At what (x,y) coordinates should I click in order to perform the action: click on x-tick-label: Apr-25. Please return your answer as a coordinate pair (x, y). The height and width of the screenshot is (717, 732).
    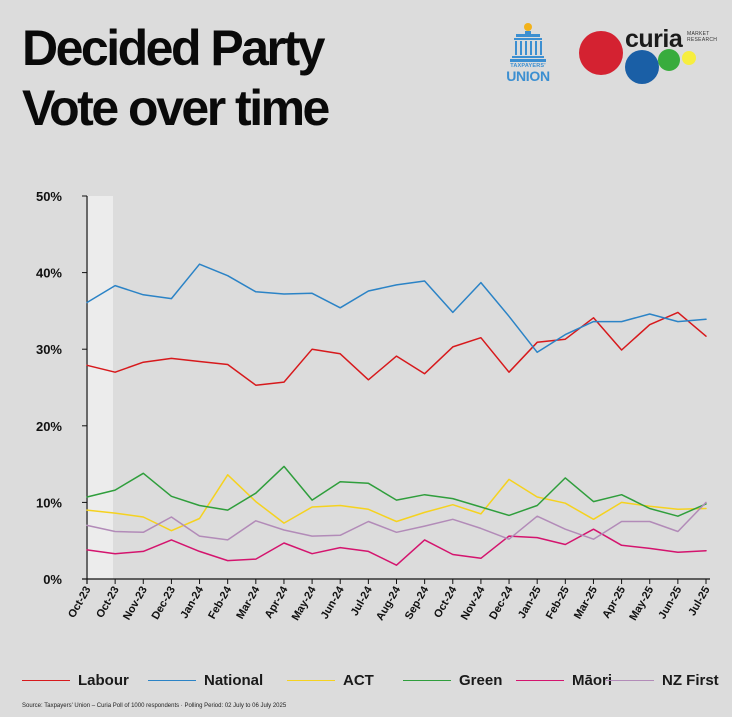
    Looking at the image, I should click on (614, 603).